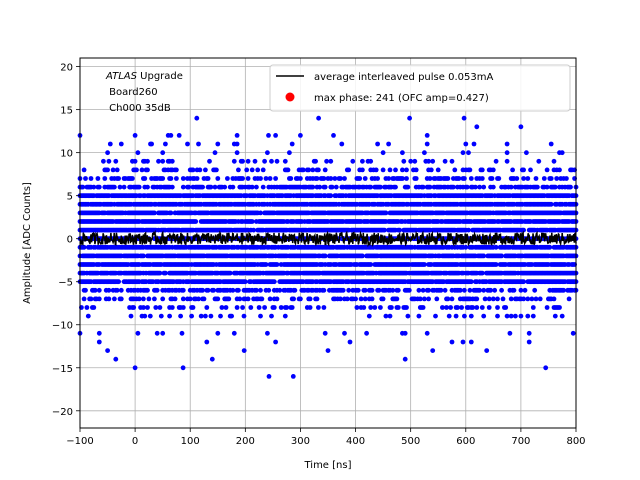 The image size is (640, 480). Describe the element at coordinates (27, 243) in the screenshot. I see `y-axis-label: Amplitude [ADC Counts]` at that location.